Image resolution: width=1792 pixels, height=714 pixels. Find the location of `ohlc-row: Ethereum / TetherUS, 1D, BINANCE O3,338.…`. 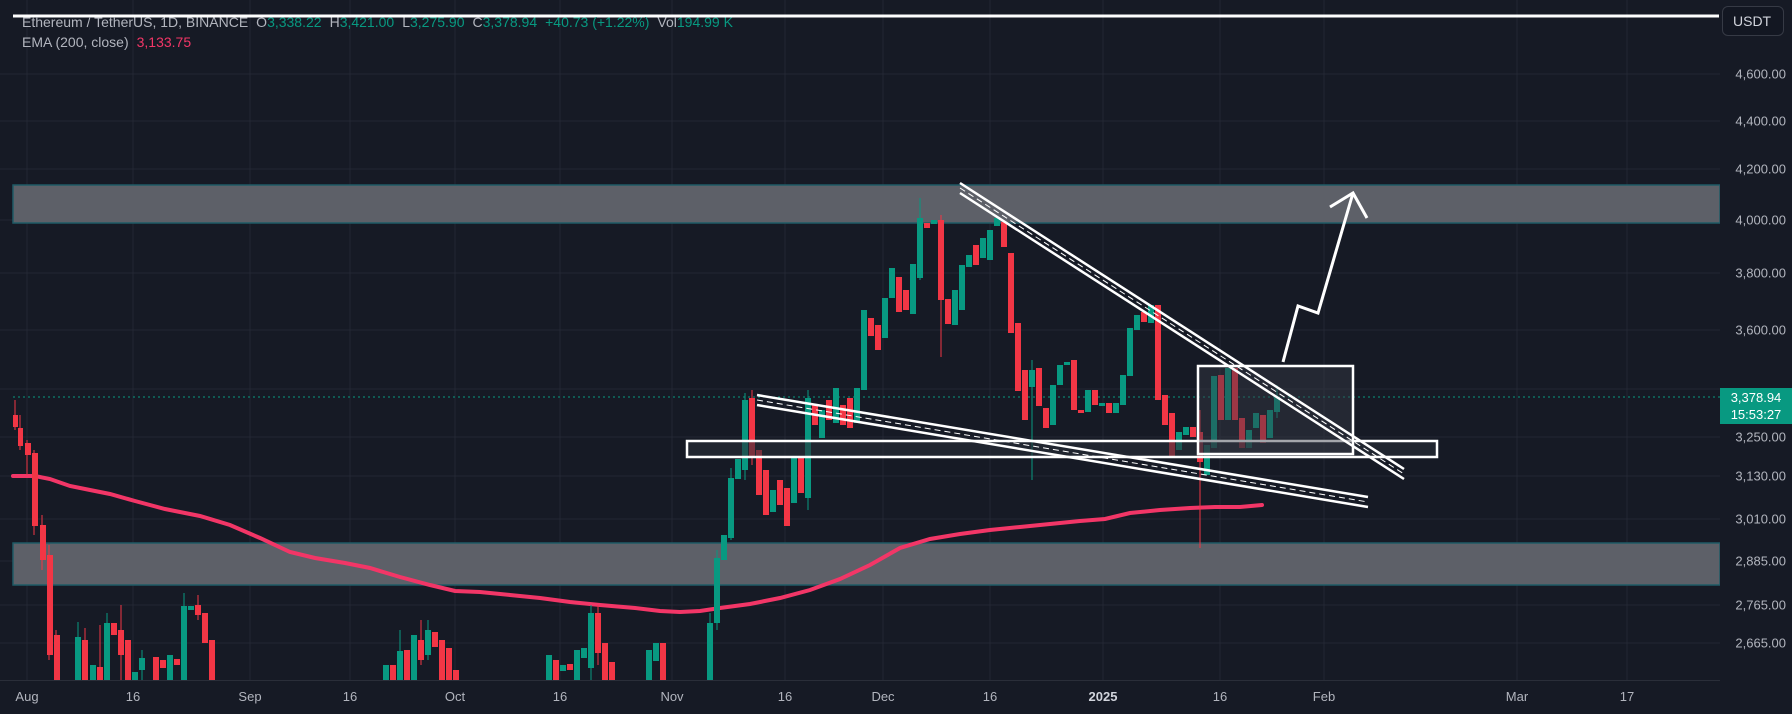

ohlc-row: Ethereum / TetherUS, 1D, BINANCE O3,338.… is located at coordinates (377, 22).